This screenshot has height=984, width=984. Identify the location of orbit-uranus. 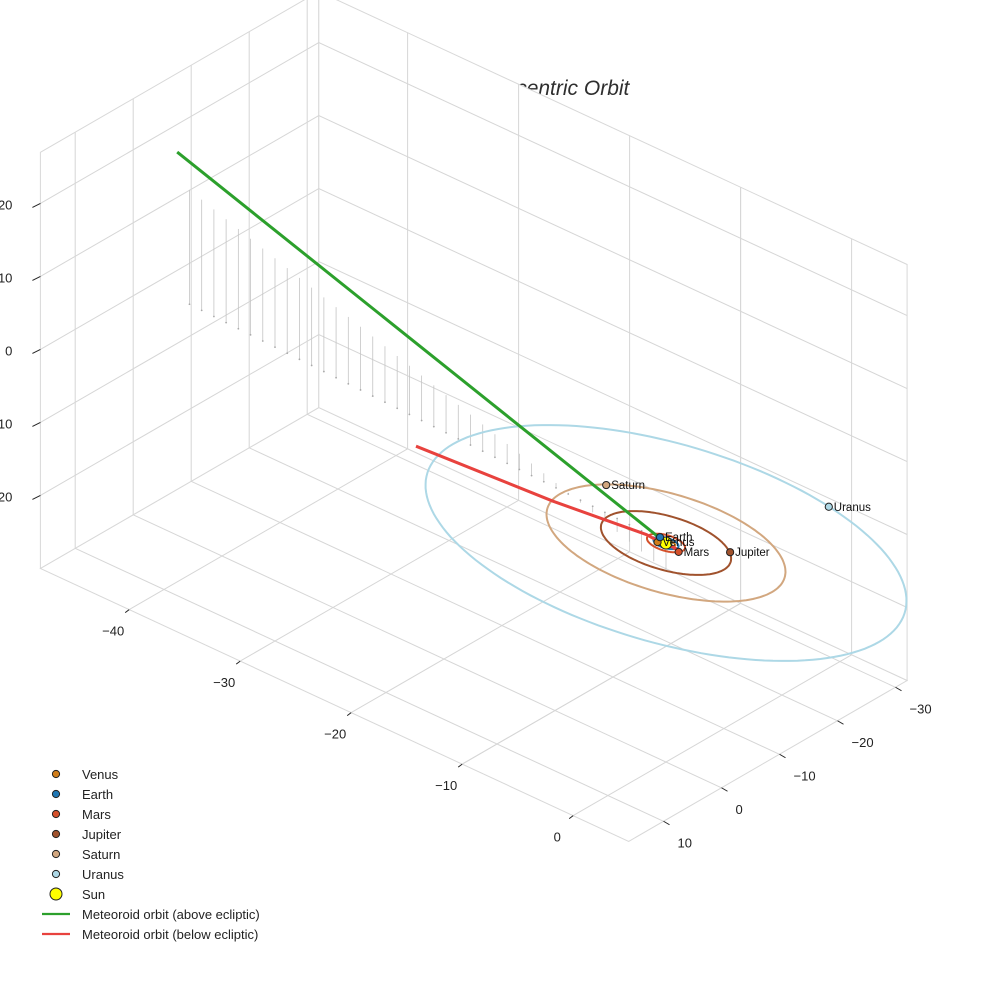
(666, 543).